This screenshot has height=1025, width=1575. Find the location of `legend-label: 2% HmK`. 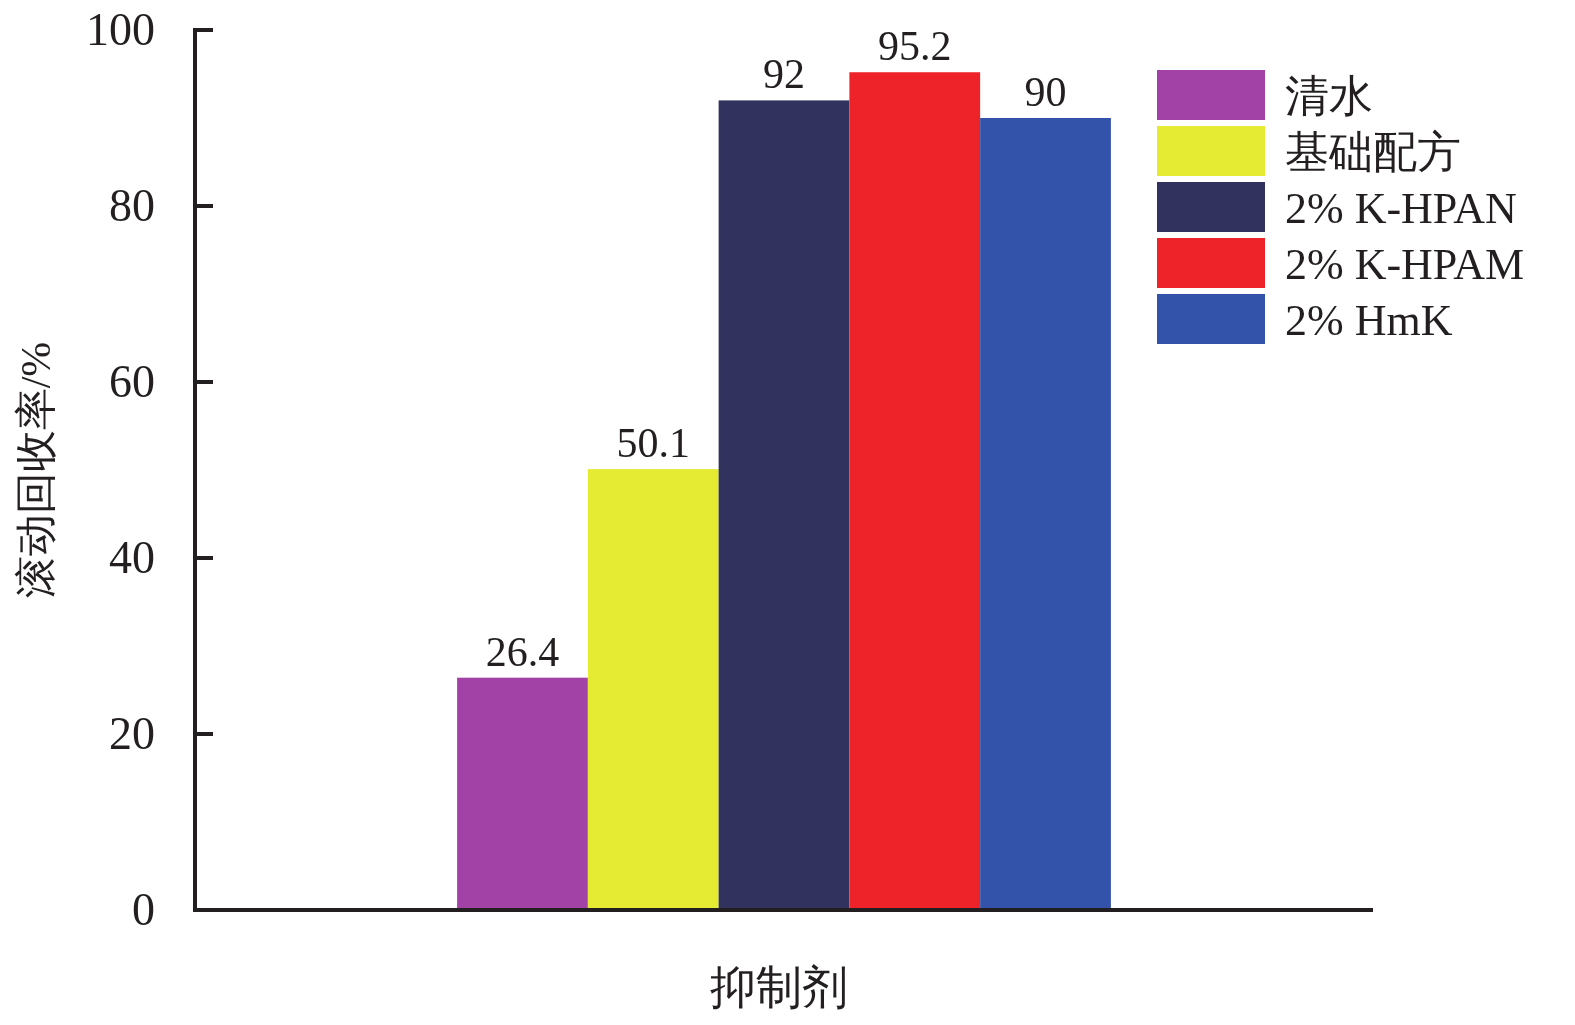

legend-label: 2% HmK is located at coordinates (1369, 320).